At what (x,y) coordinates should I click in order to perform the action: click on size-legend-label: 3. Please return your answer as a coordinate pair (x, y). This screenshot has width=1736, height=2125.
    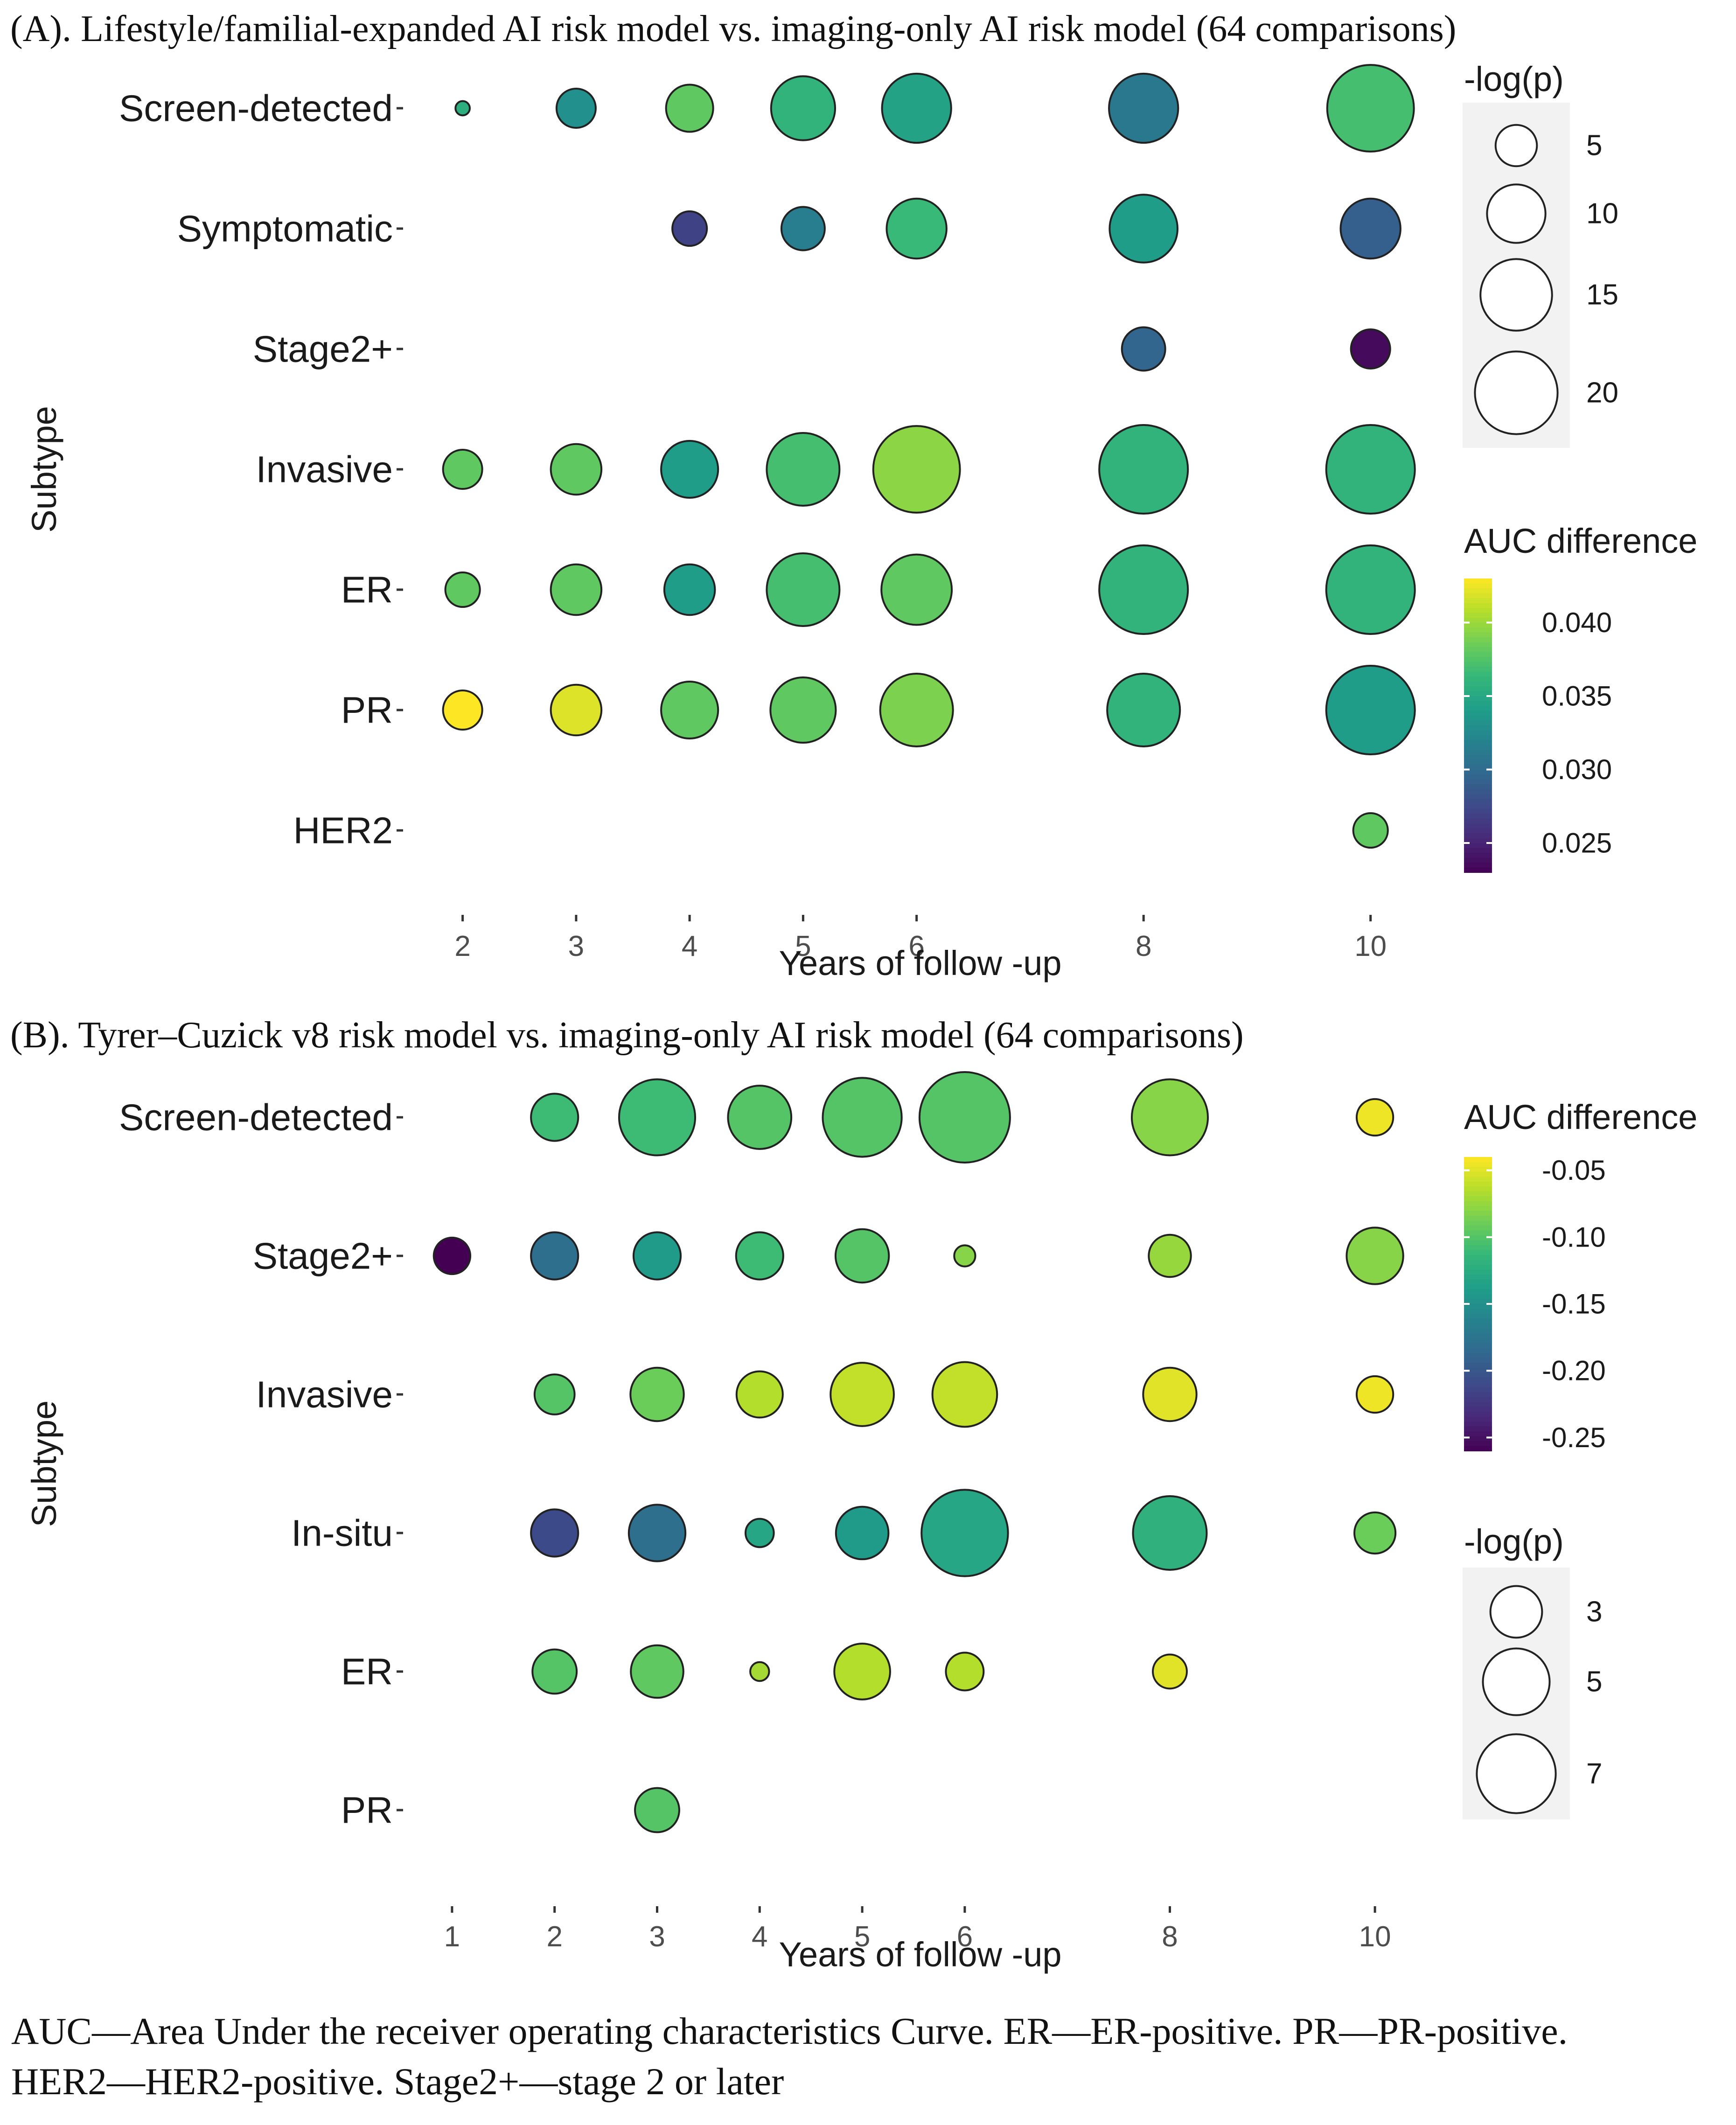
    Looking at the image, I should click on (1594, 1612).